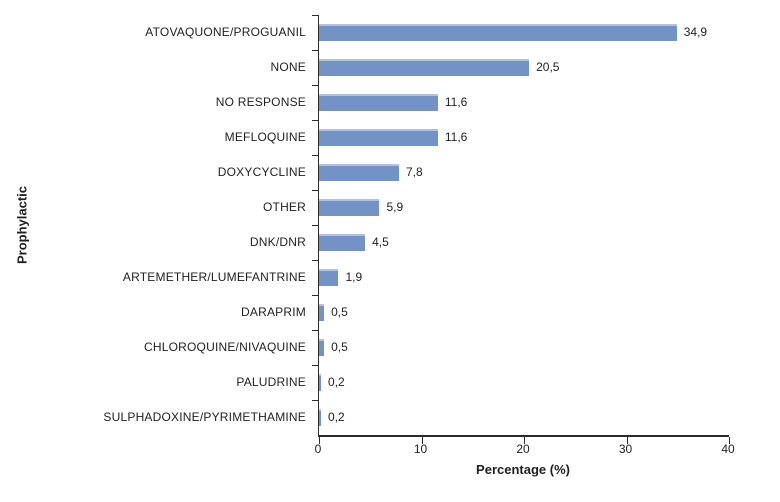 This screenshot has width=780, height=502. I want to click on value-label: 1,9, so click(354, 277).